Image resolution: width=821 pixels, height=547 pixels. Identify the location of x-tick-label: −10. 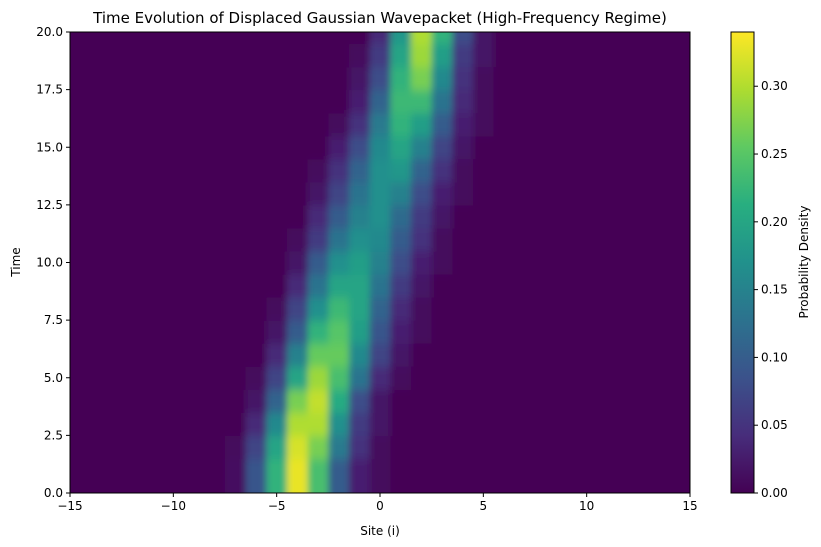
(173, 506).